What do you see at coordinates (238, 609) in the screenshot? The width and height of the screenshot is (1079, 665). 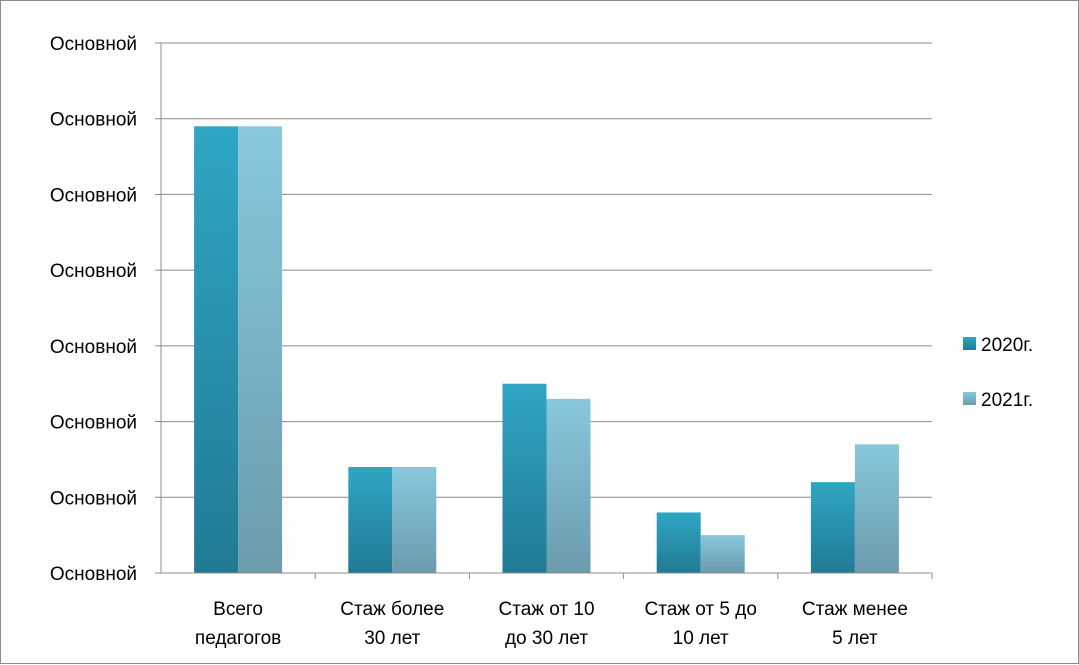 I see `x-tick-label: Всего` at bounding box center [238, 609].